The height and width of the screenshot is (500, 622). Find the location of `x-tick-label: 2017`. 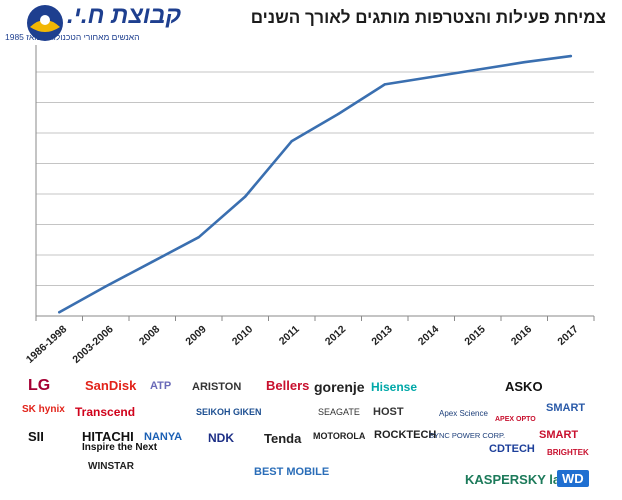

x-tick-label: 2017 is located at coordinates (568, 335).